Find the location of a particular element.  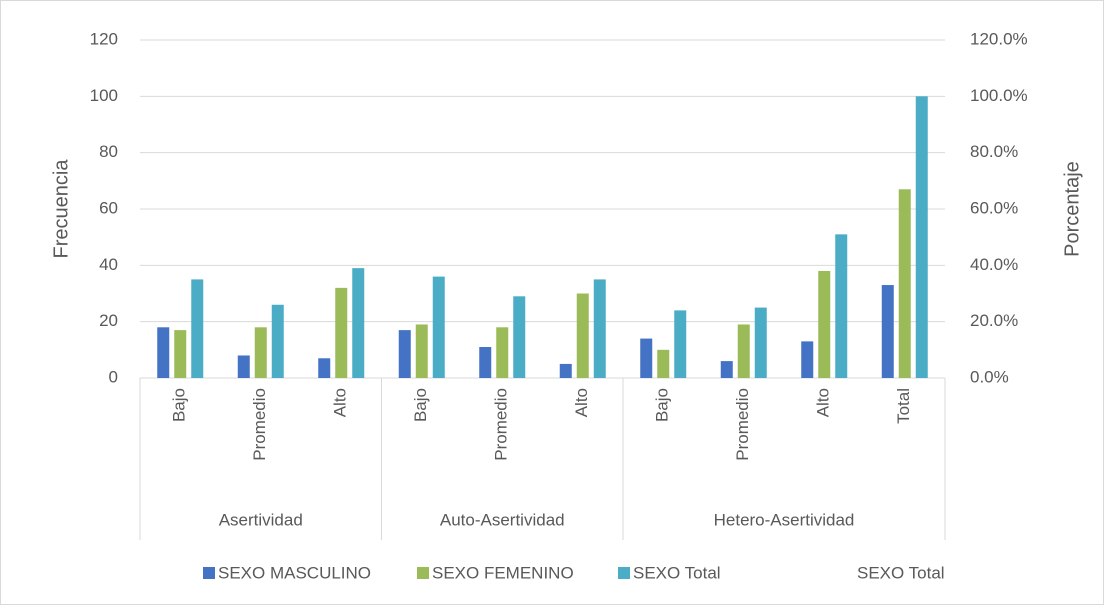

y2-tick-label: 0.0% is located at coordinates (989, 376).